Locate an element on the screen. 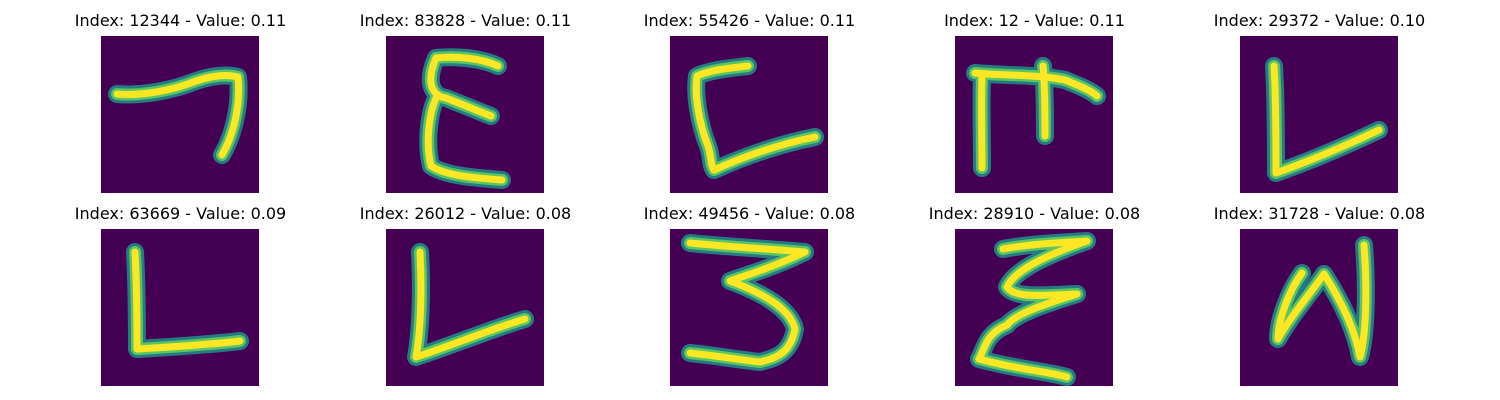 Image resolution: width=1500 pixels, height=400 pixels. image-title: Index: 55426 - Value: 0.11 is located at coordinates (749, 20).